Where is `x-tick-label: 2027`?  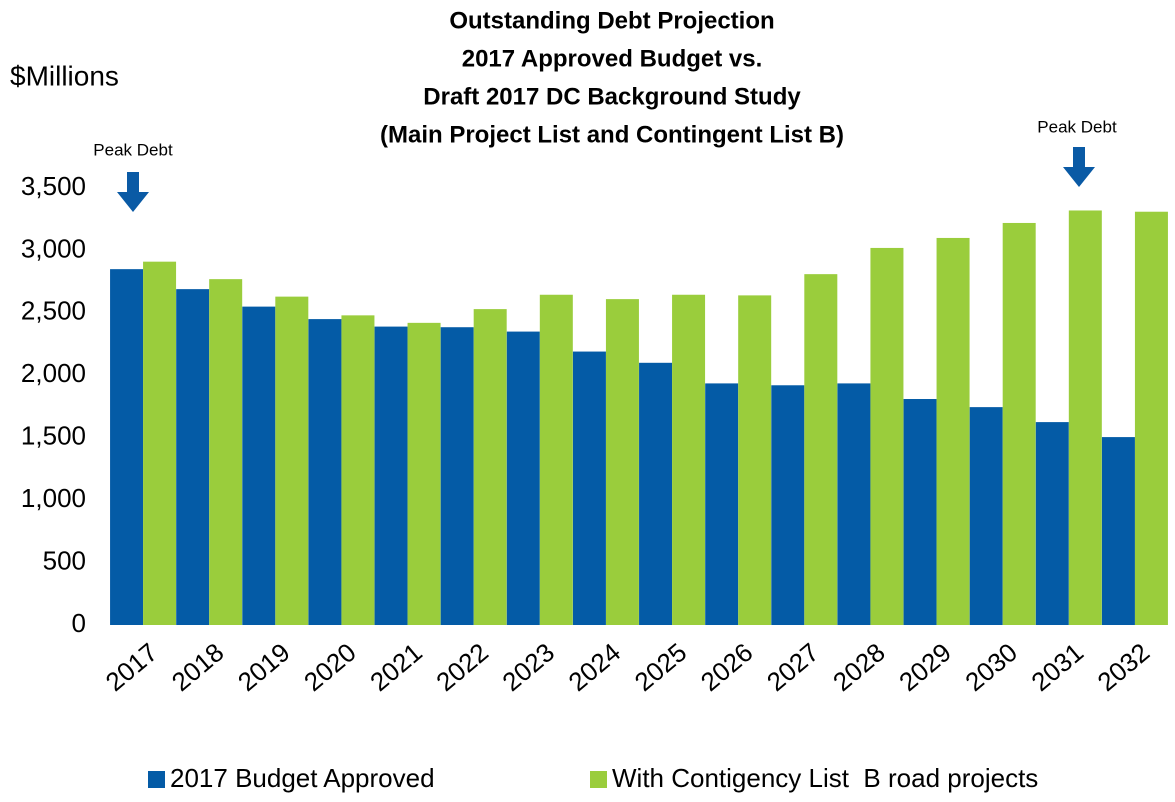
x-tick-label: 2027 is located at coordinates (793, 667).